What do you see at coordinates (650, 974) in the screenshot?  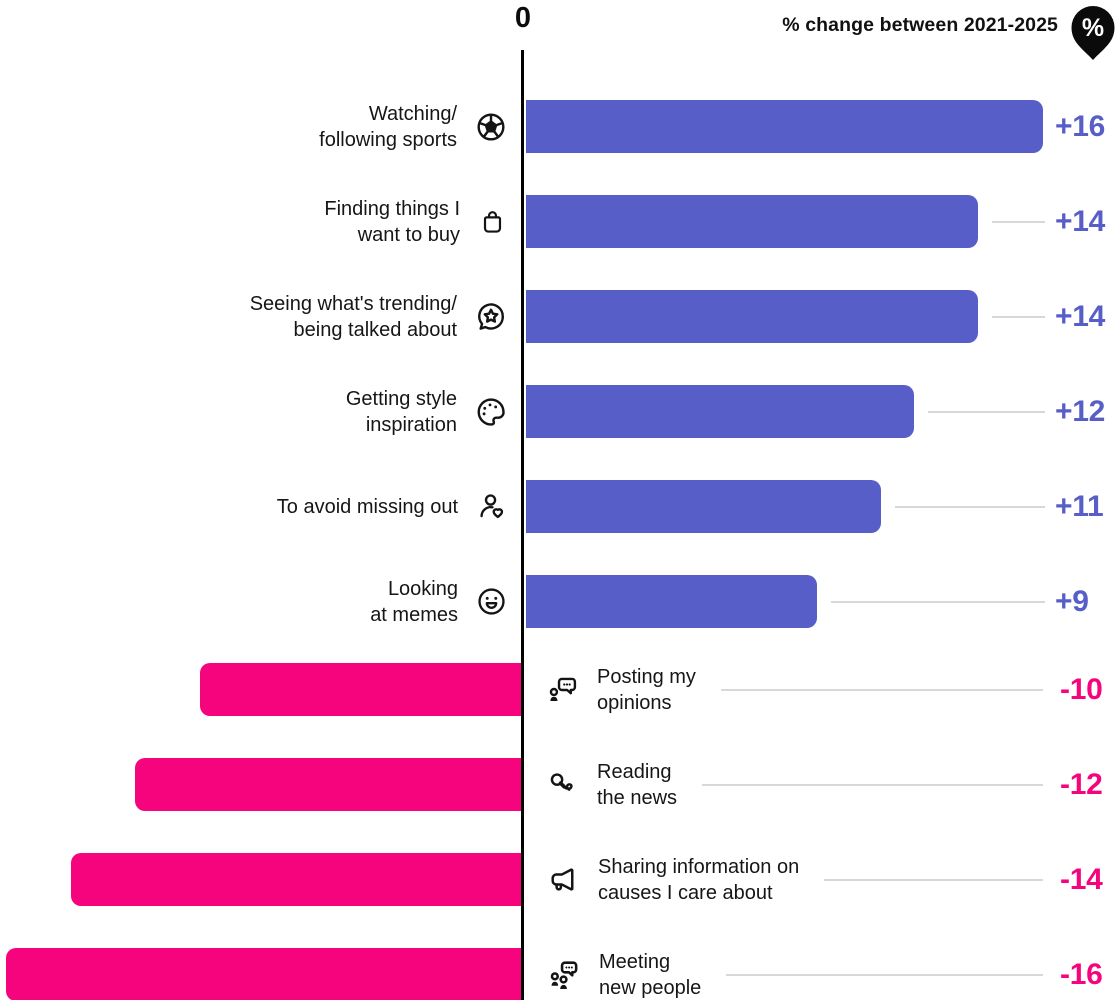 I see `category-label-meeting-new-people: Meeting new people` at bounding box center [650, 974].